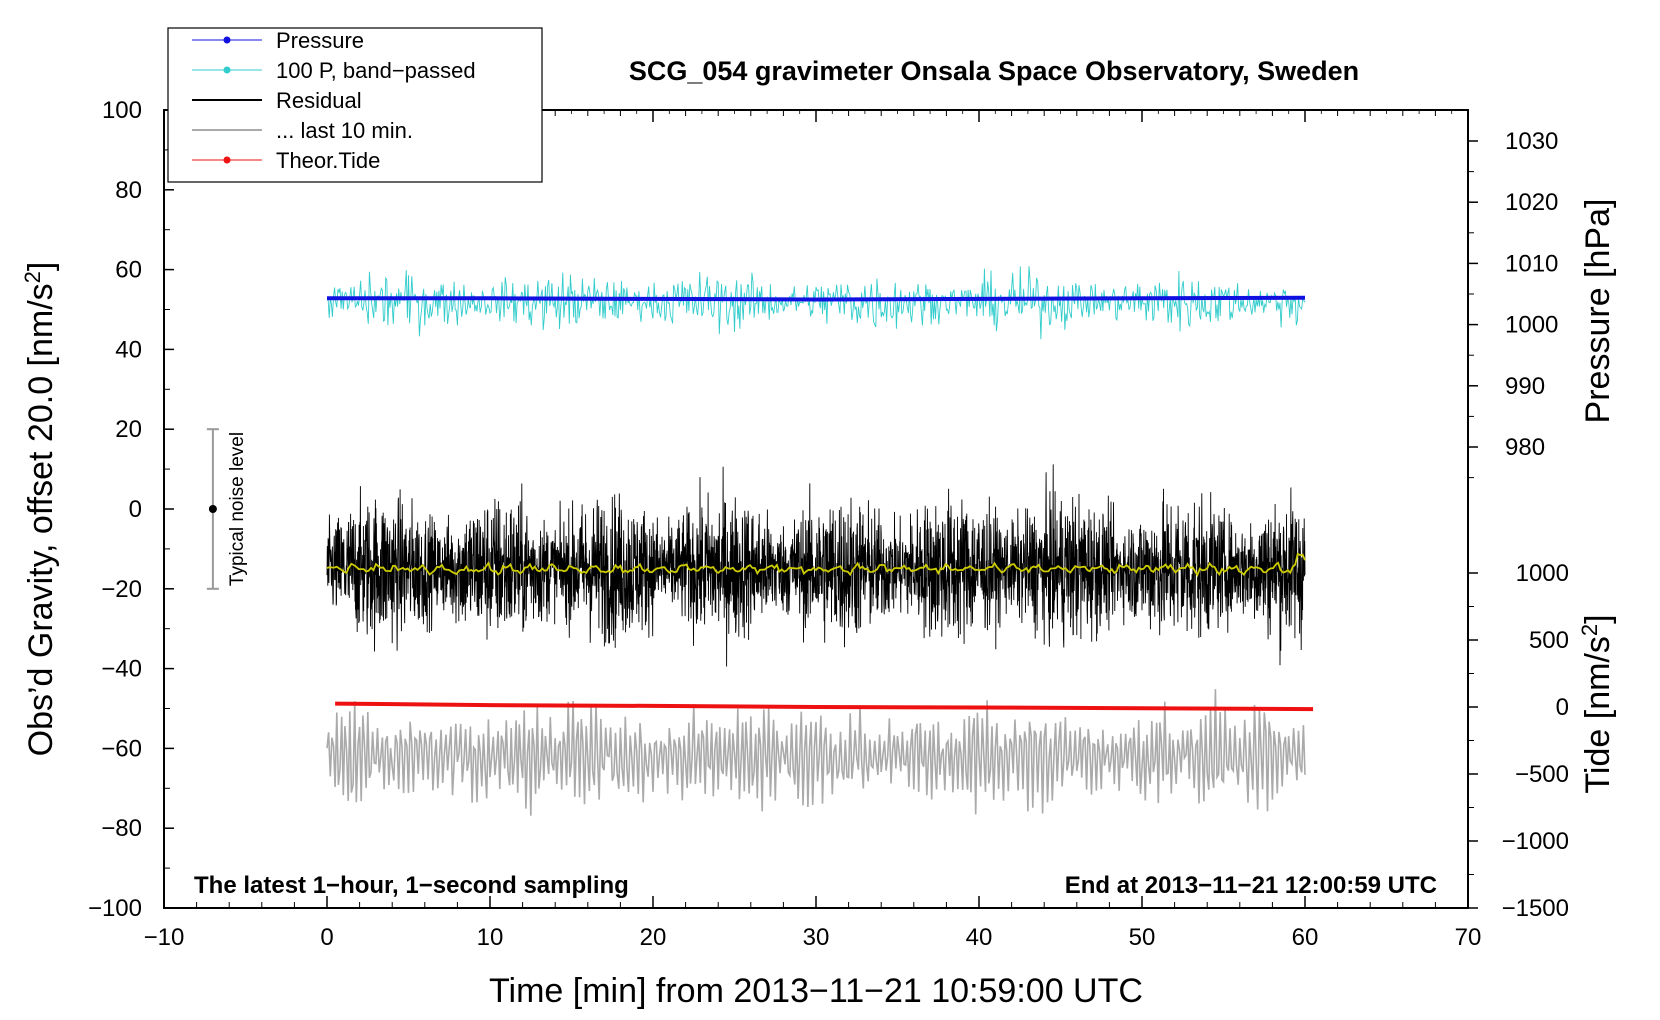  I want to click on pressure-tick-label: 1000, so click(1531, 325).